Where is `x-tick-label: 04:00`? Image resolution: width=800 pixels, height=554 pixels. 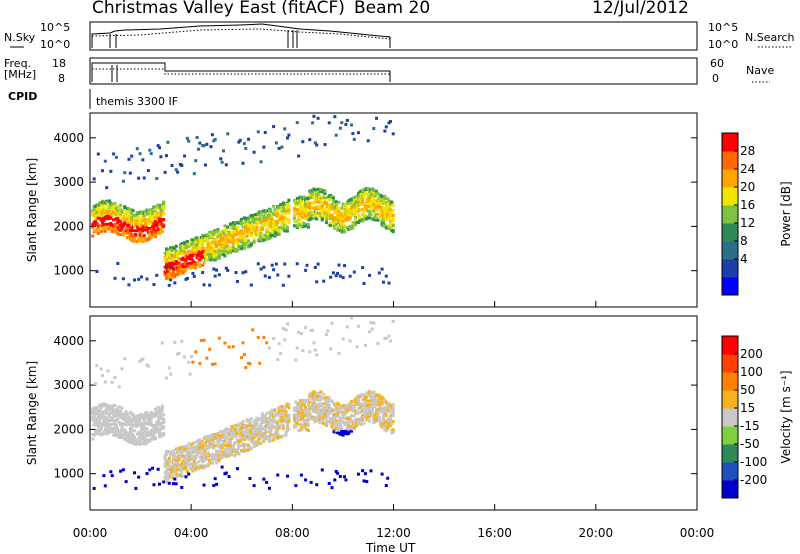 x-tick-label: 04:00 is located at coordinates (191, 533).